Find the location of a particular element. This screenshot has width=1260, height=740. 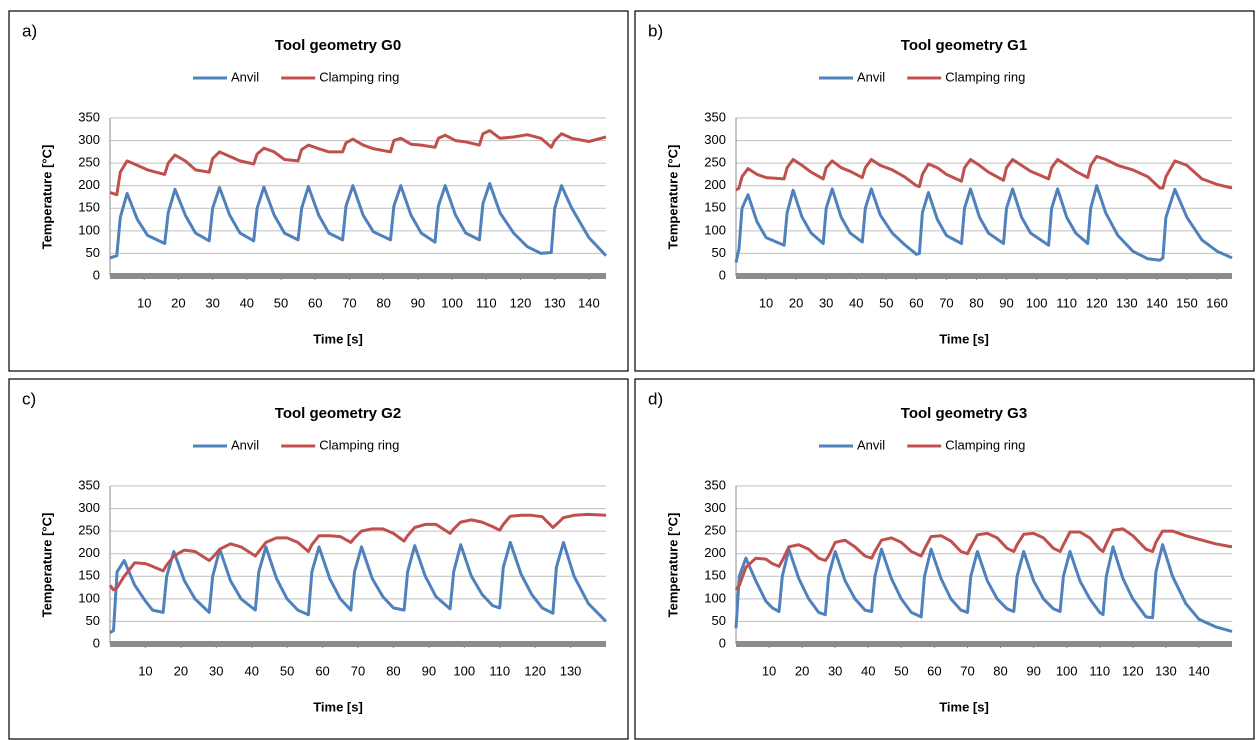

chart-title: Tool geometry G3 is located at coordinates (964, 413).